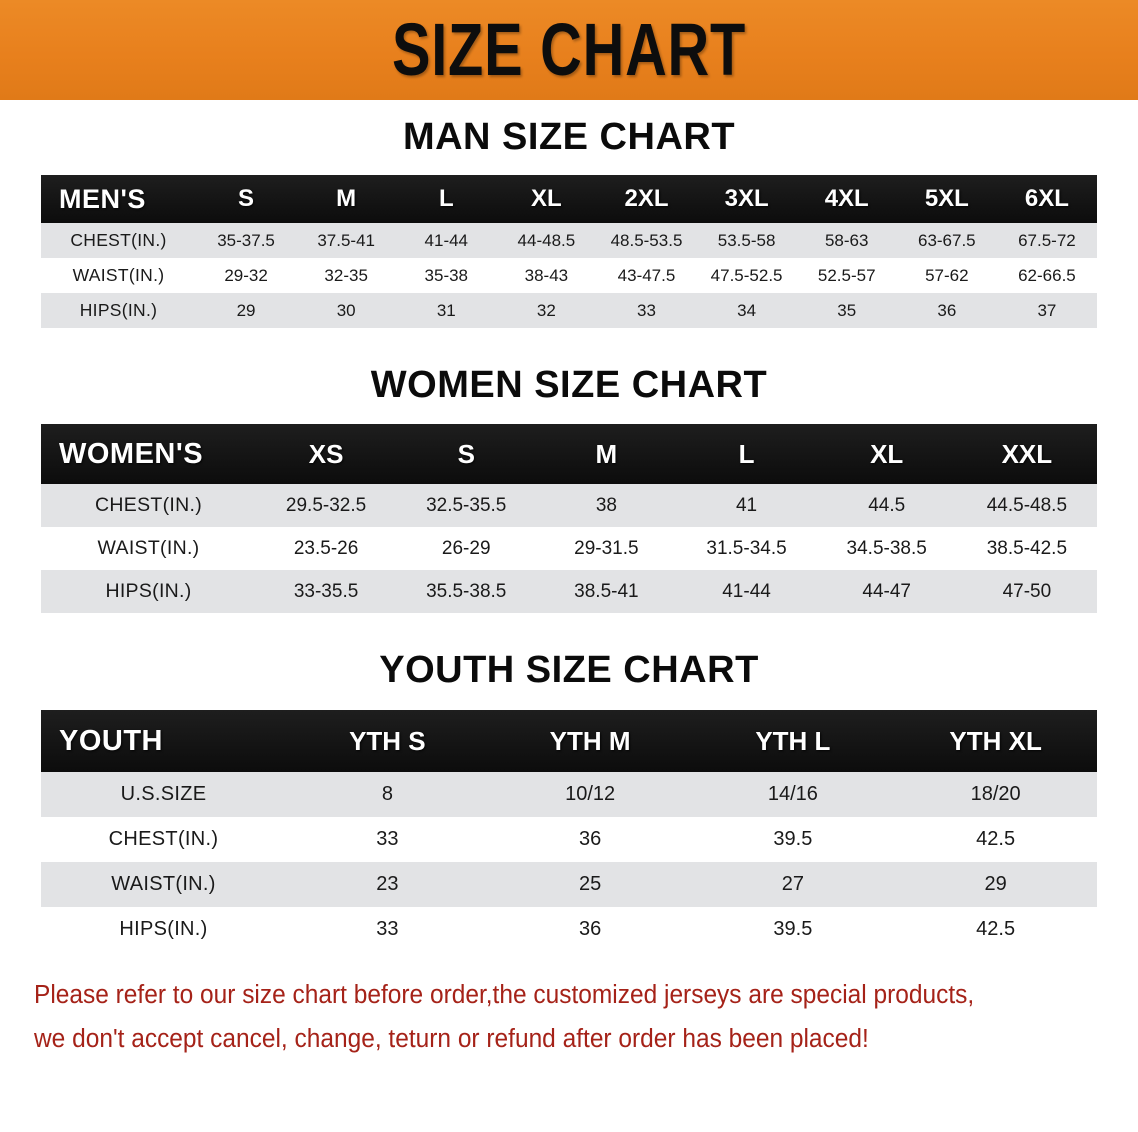 The width and height of the screenshot is (1138, 1132). Describe the element at coordinates (148, 505) in the screenshot. I see `women-row-label: CHEST(IN.)` at that location.